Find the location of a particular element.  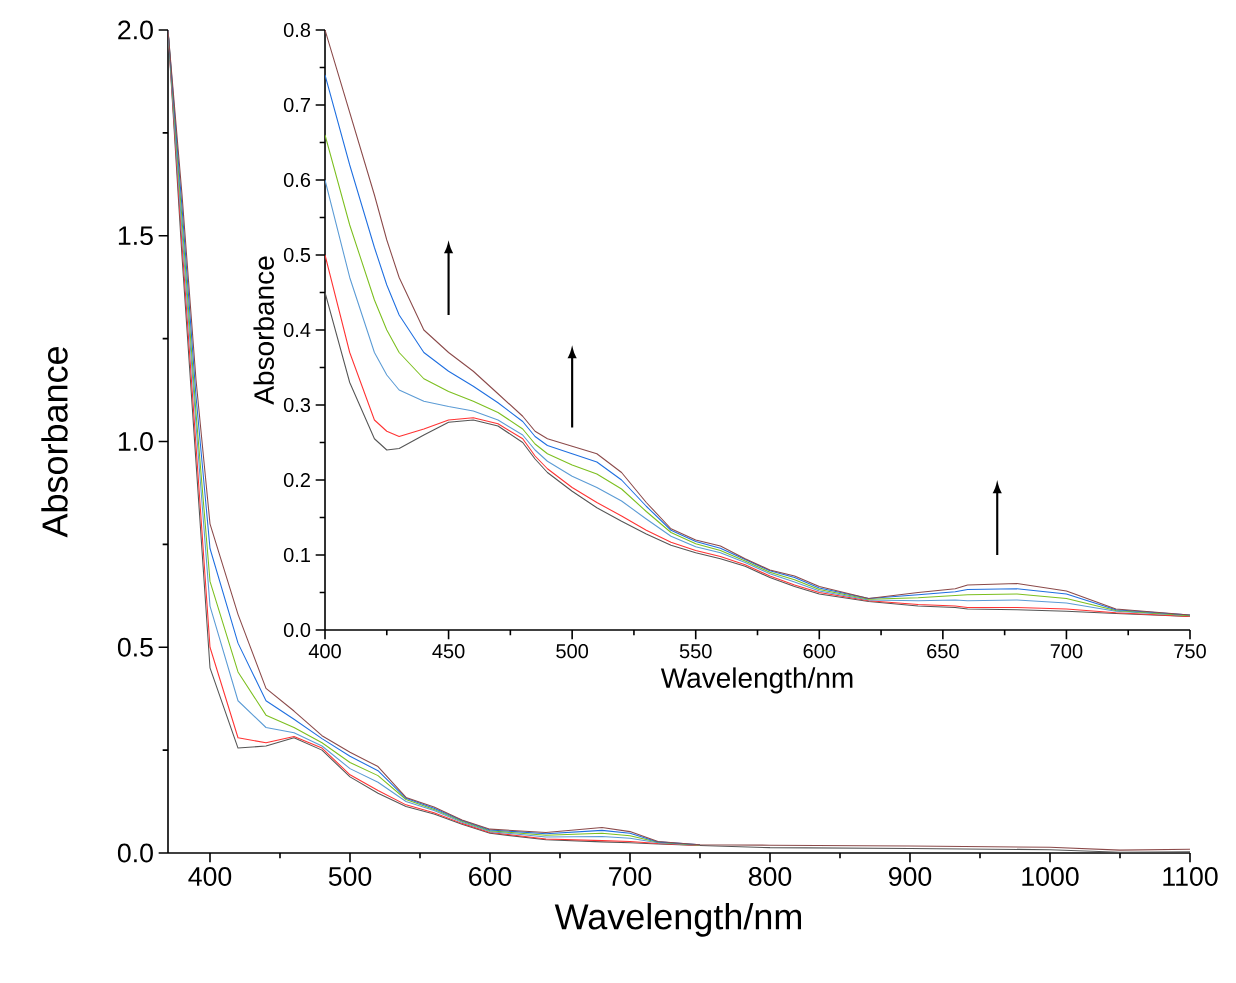

x-tick-label: 1100 is located at coordinates (1190, 876).